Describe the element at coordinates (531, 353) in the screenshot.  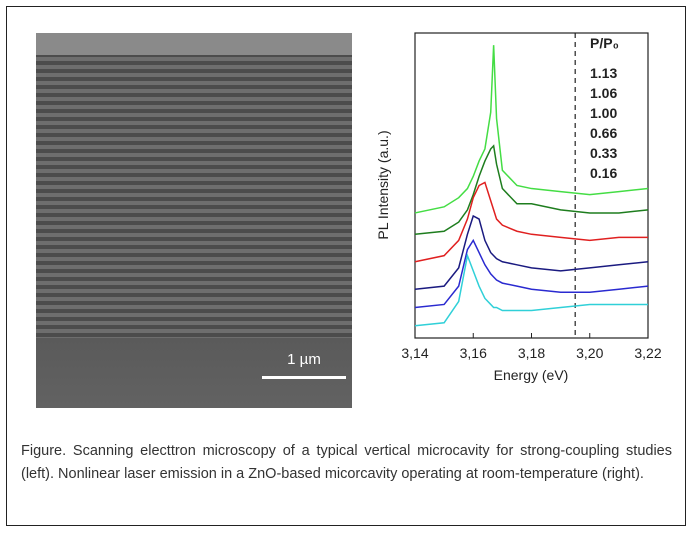
I see `x-tick-label: 3,18` at that location.